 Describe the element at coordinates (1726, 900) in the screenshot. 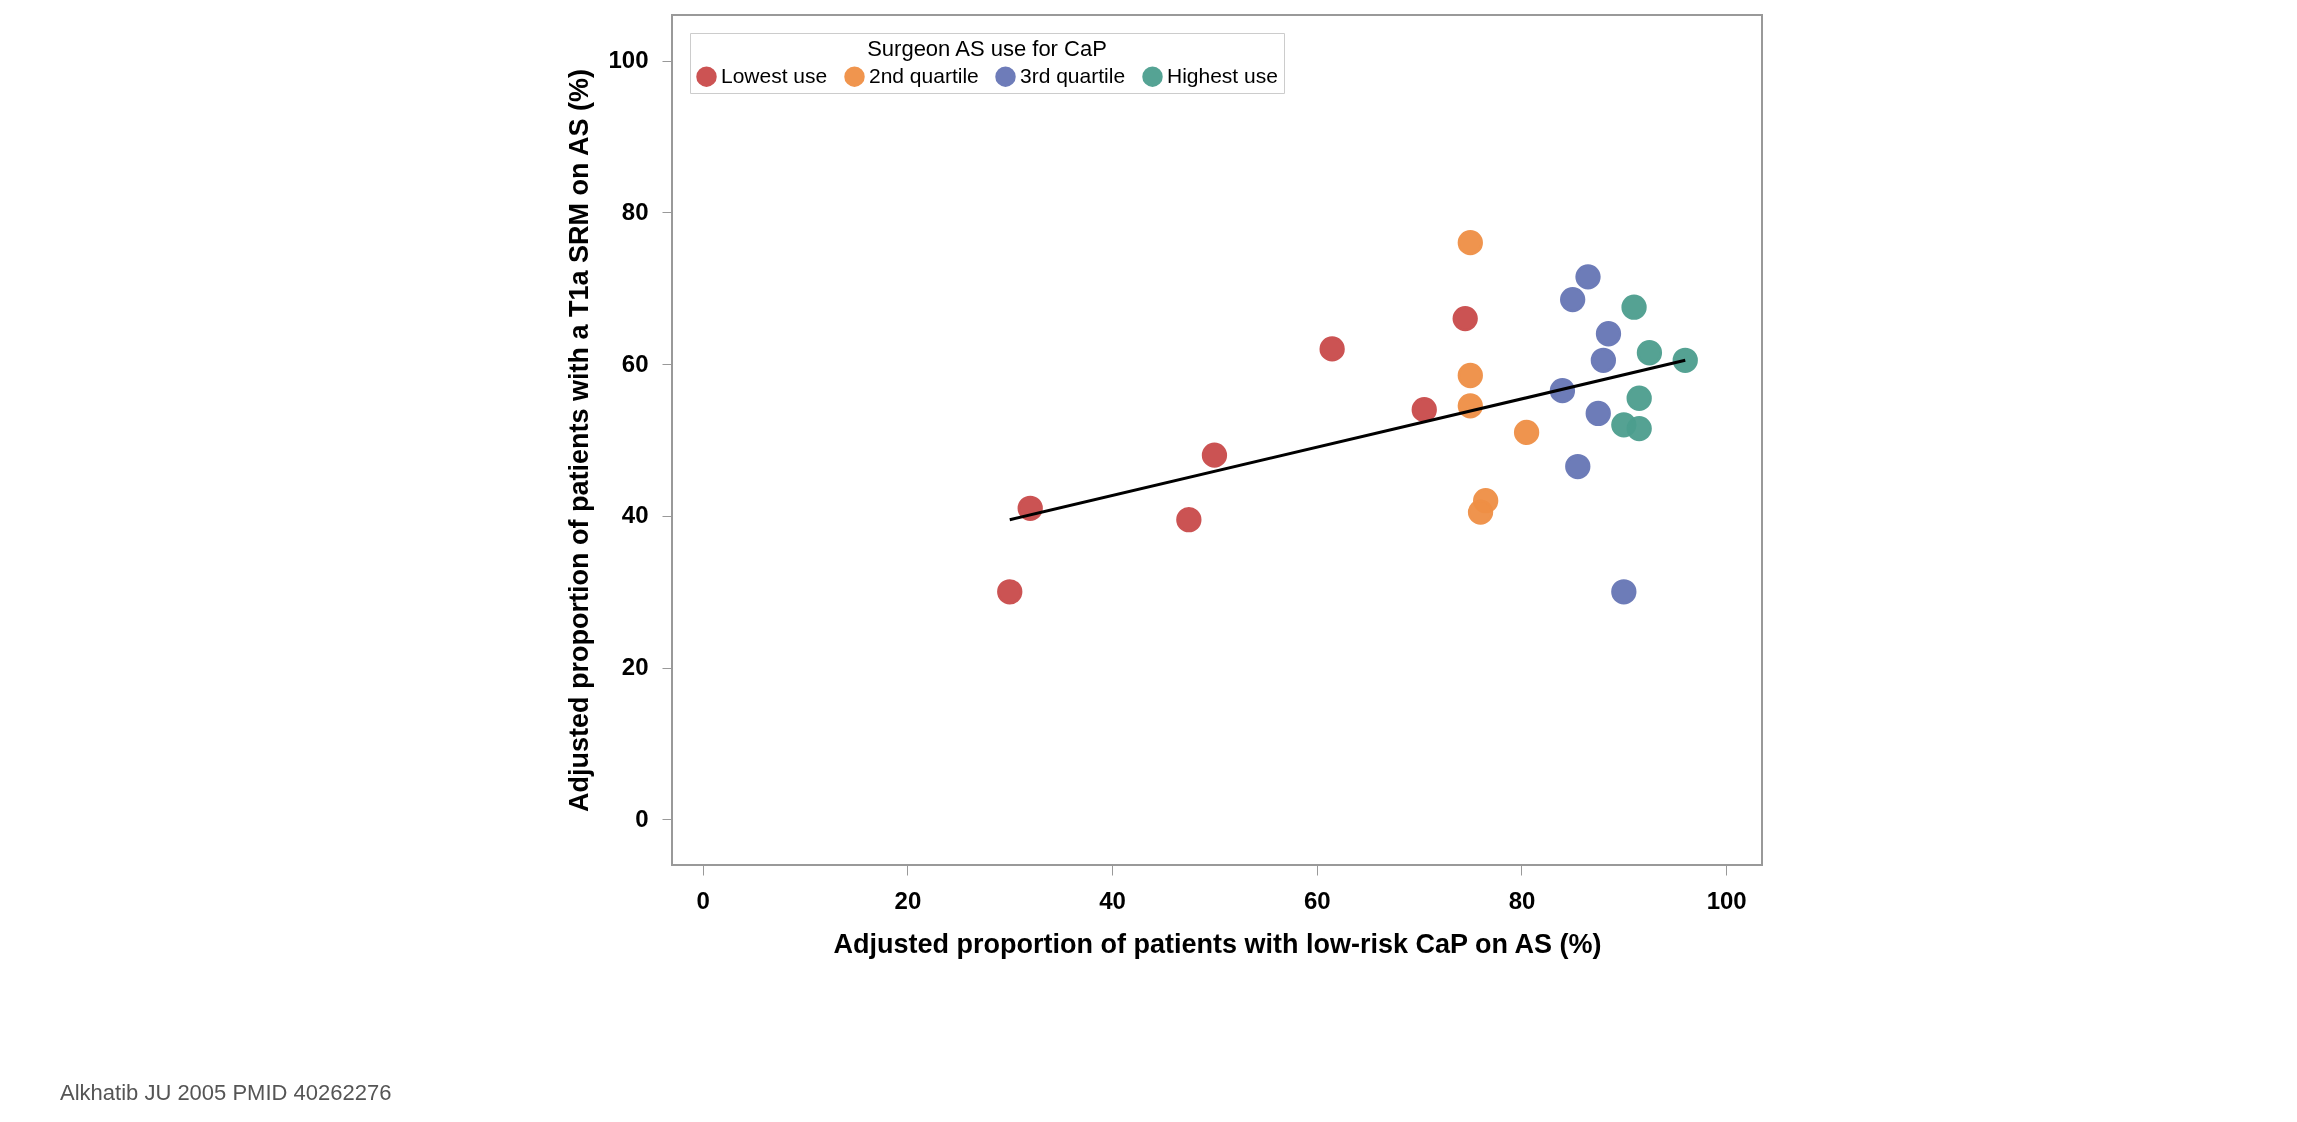

I see `x-tick-label: 100` at that location.